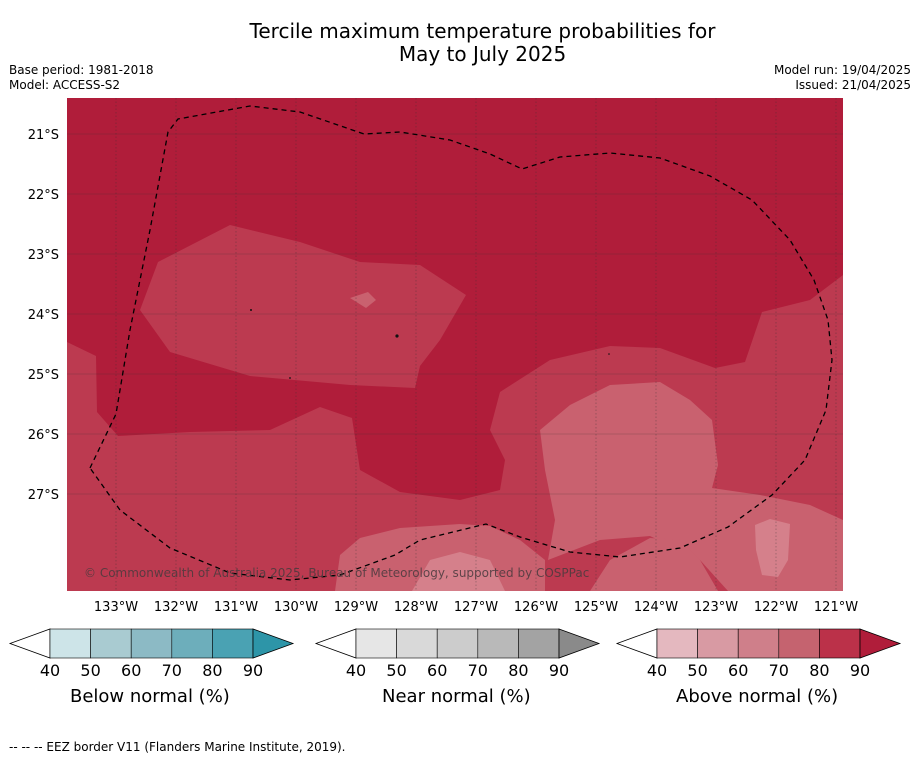  Describe the element at coordinates (860, 670) in the screenshot. I see `colorbar-above-tick: 90` at that location.